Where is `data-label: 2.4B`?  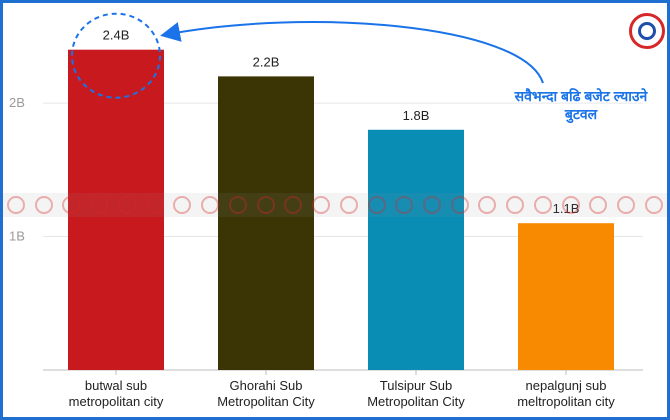
data-label: 2.4B is located at coordinates (116, 35).